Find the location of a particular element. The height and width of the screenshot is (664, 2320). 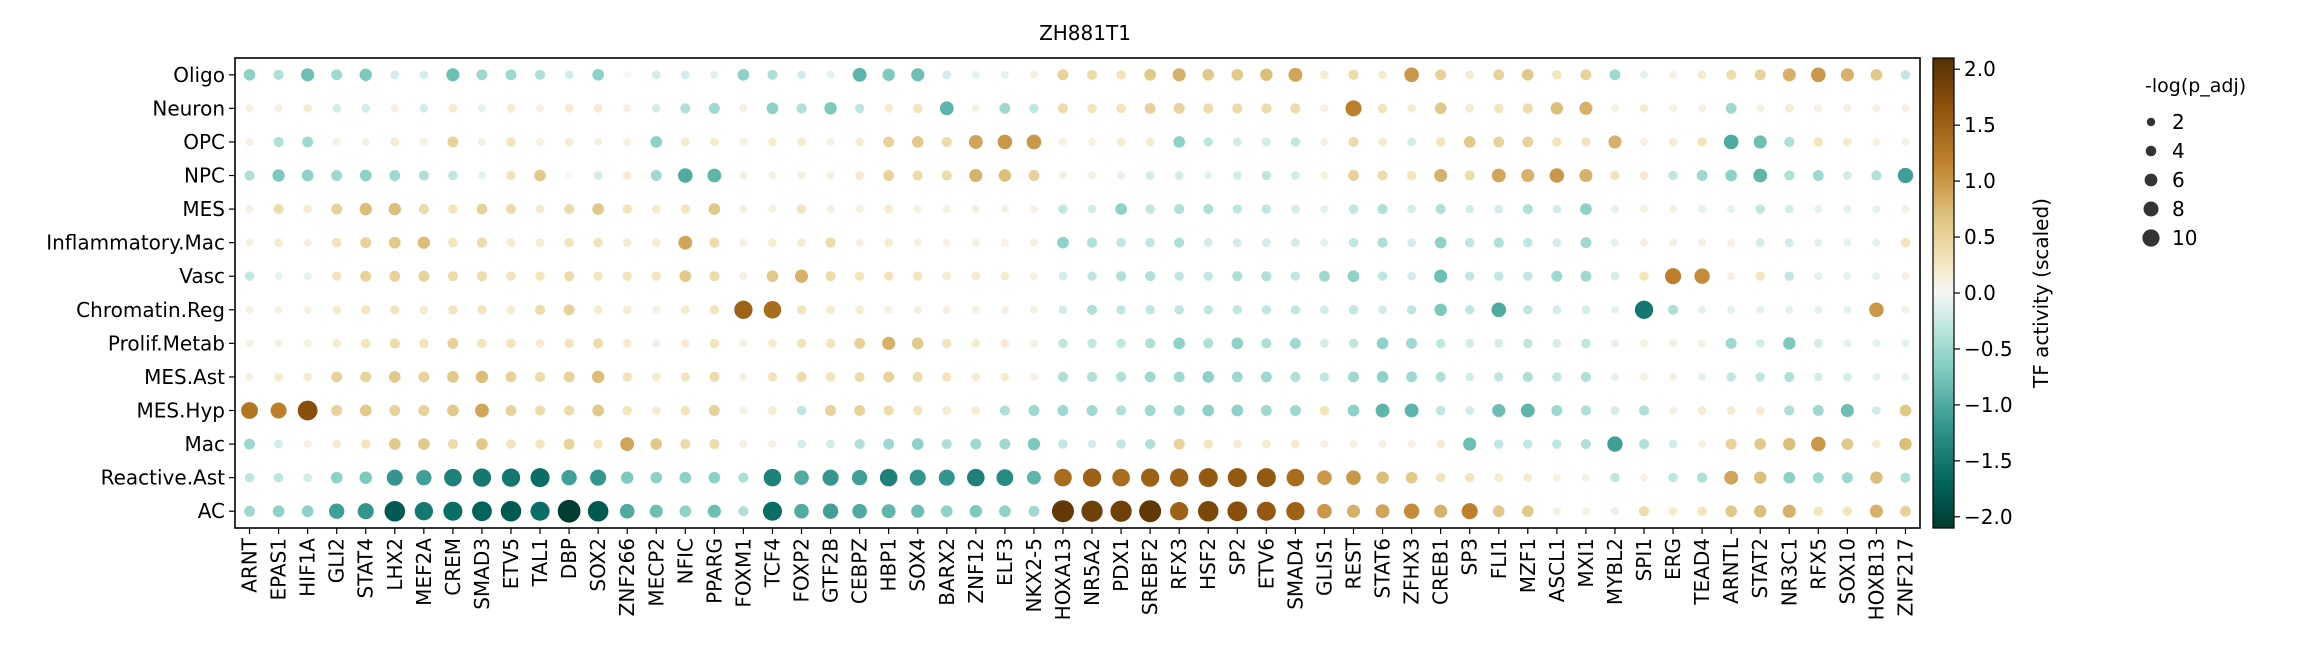

dot-Oligo-CREM is located at coordinates (453, 75).